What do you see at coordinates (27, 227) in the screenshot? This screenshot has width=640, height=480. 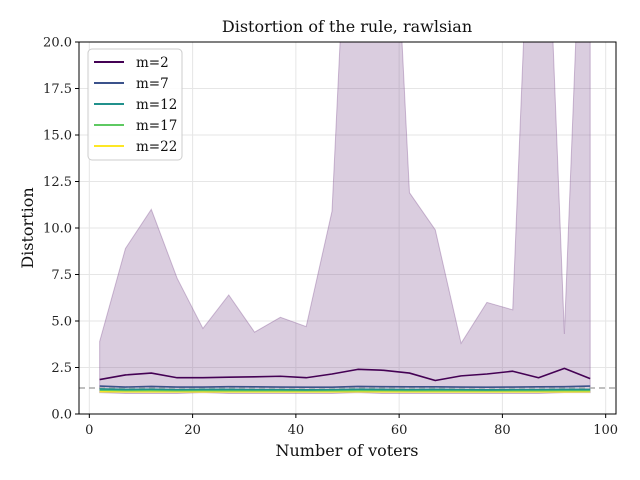 I see `y-axis-label: Distortion` at bounding box center [27, 227].